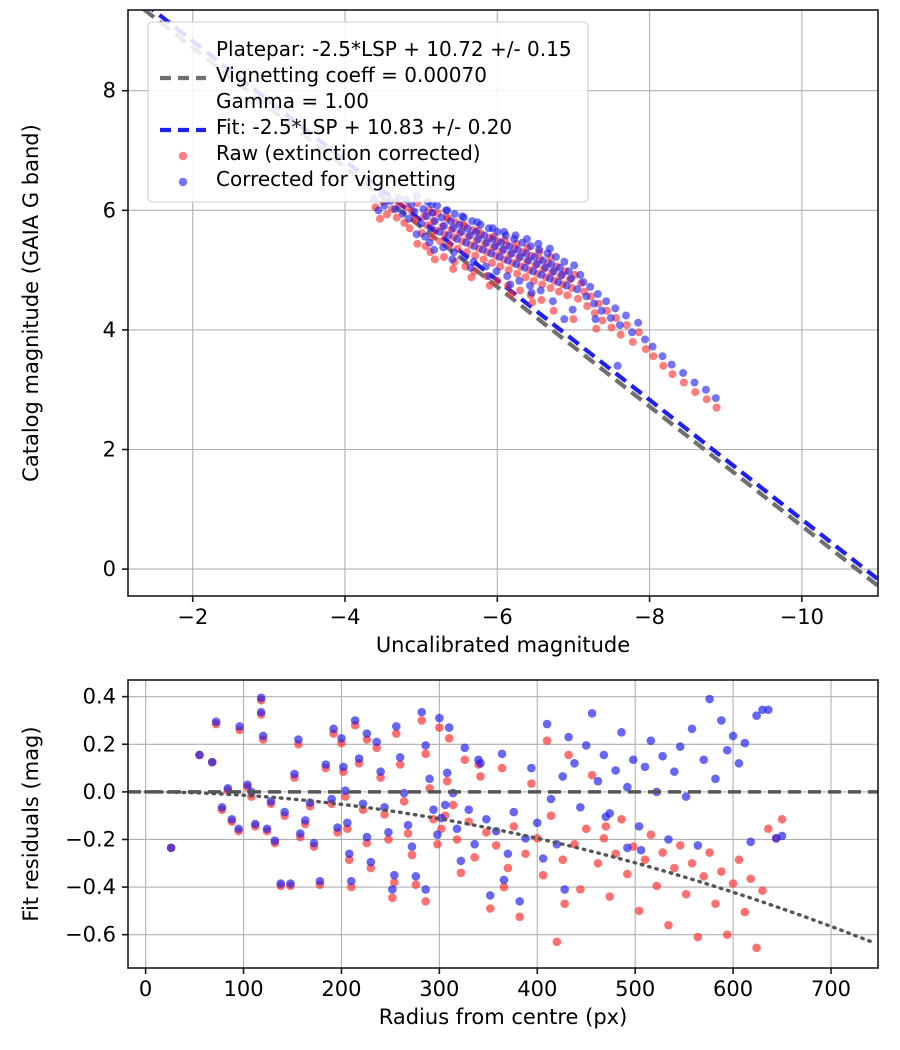 The image size is (900, 1050). What do you see at coordinates (439, 989) in the screenshot?
I see `x-tick-label-bottom: 300` at bounding box center [439, 989].